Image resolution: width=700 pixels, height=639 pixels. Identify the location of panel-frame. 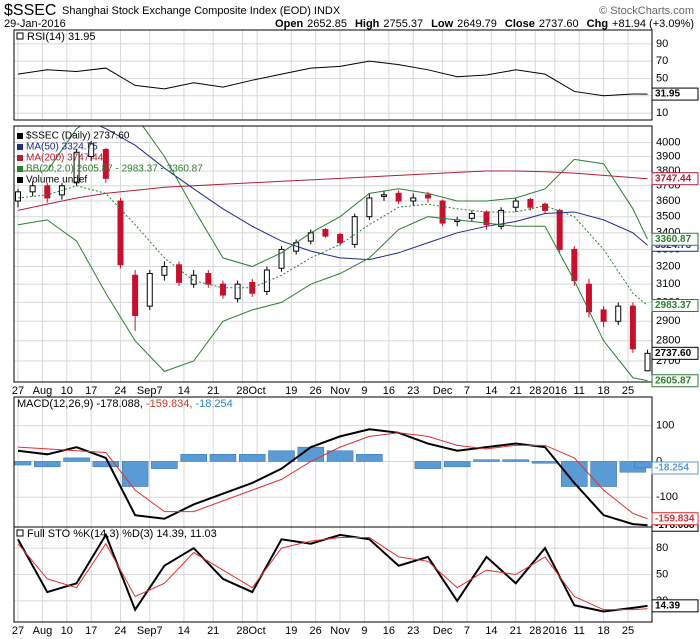
(333, 75).